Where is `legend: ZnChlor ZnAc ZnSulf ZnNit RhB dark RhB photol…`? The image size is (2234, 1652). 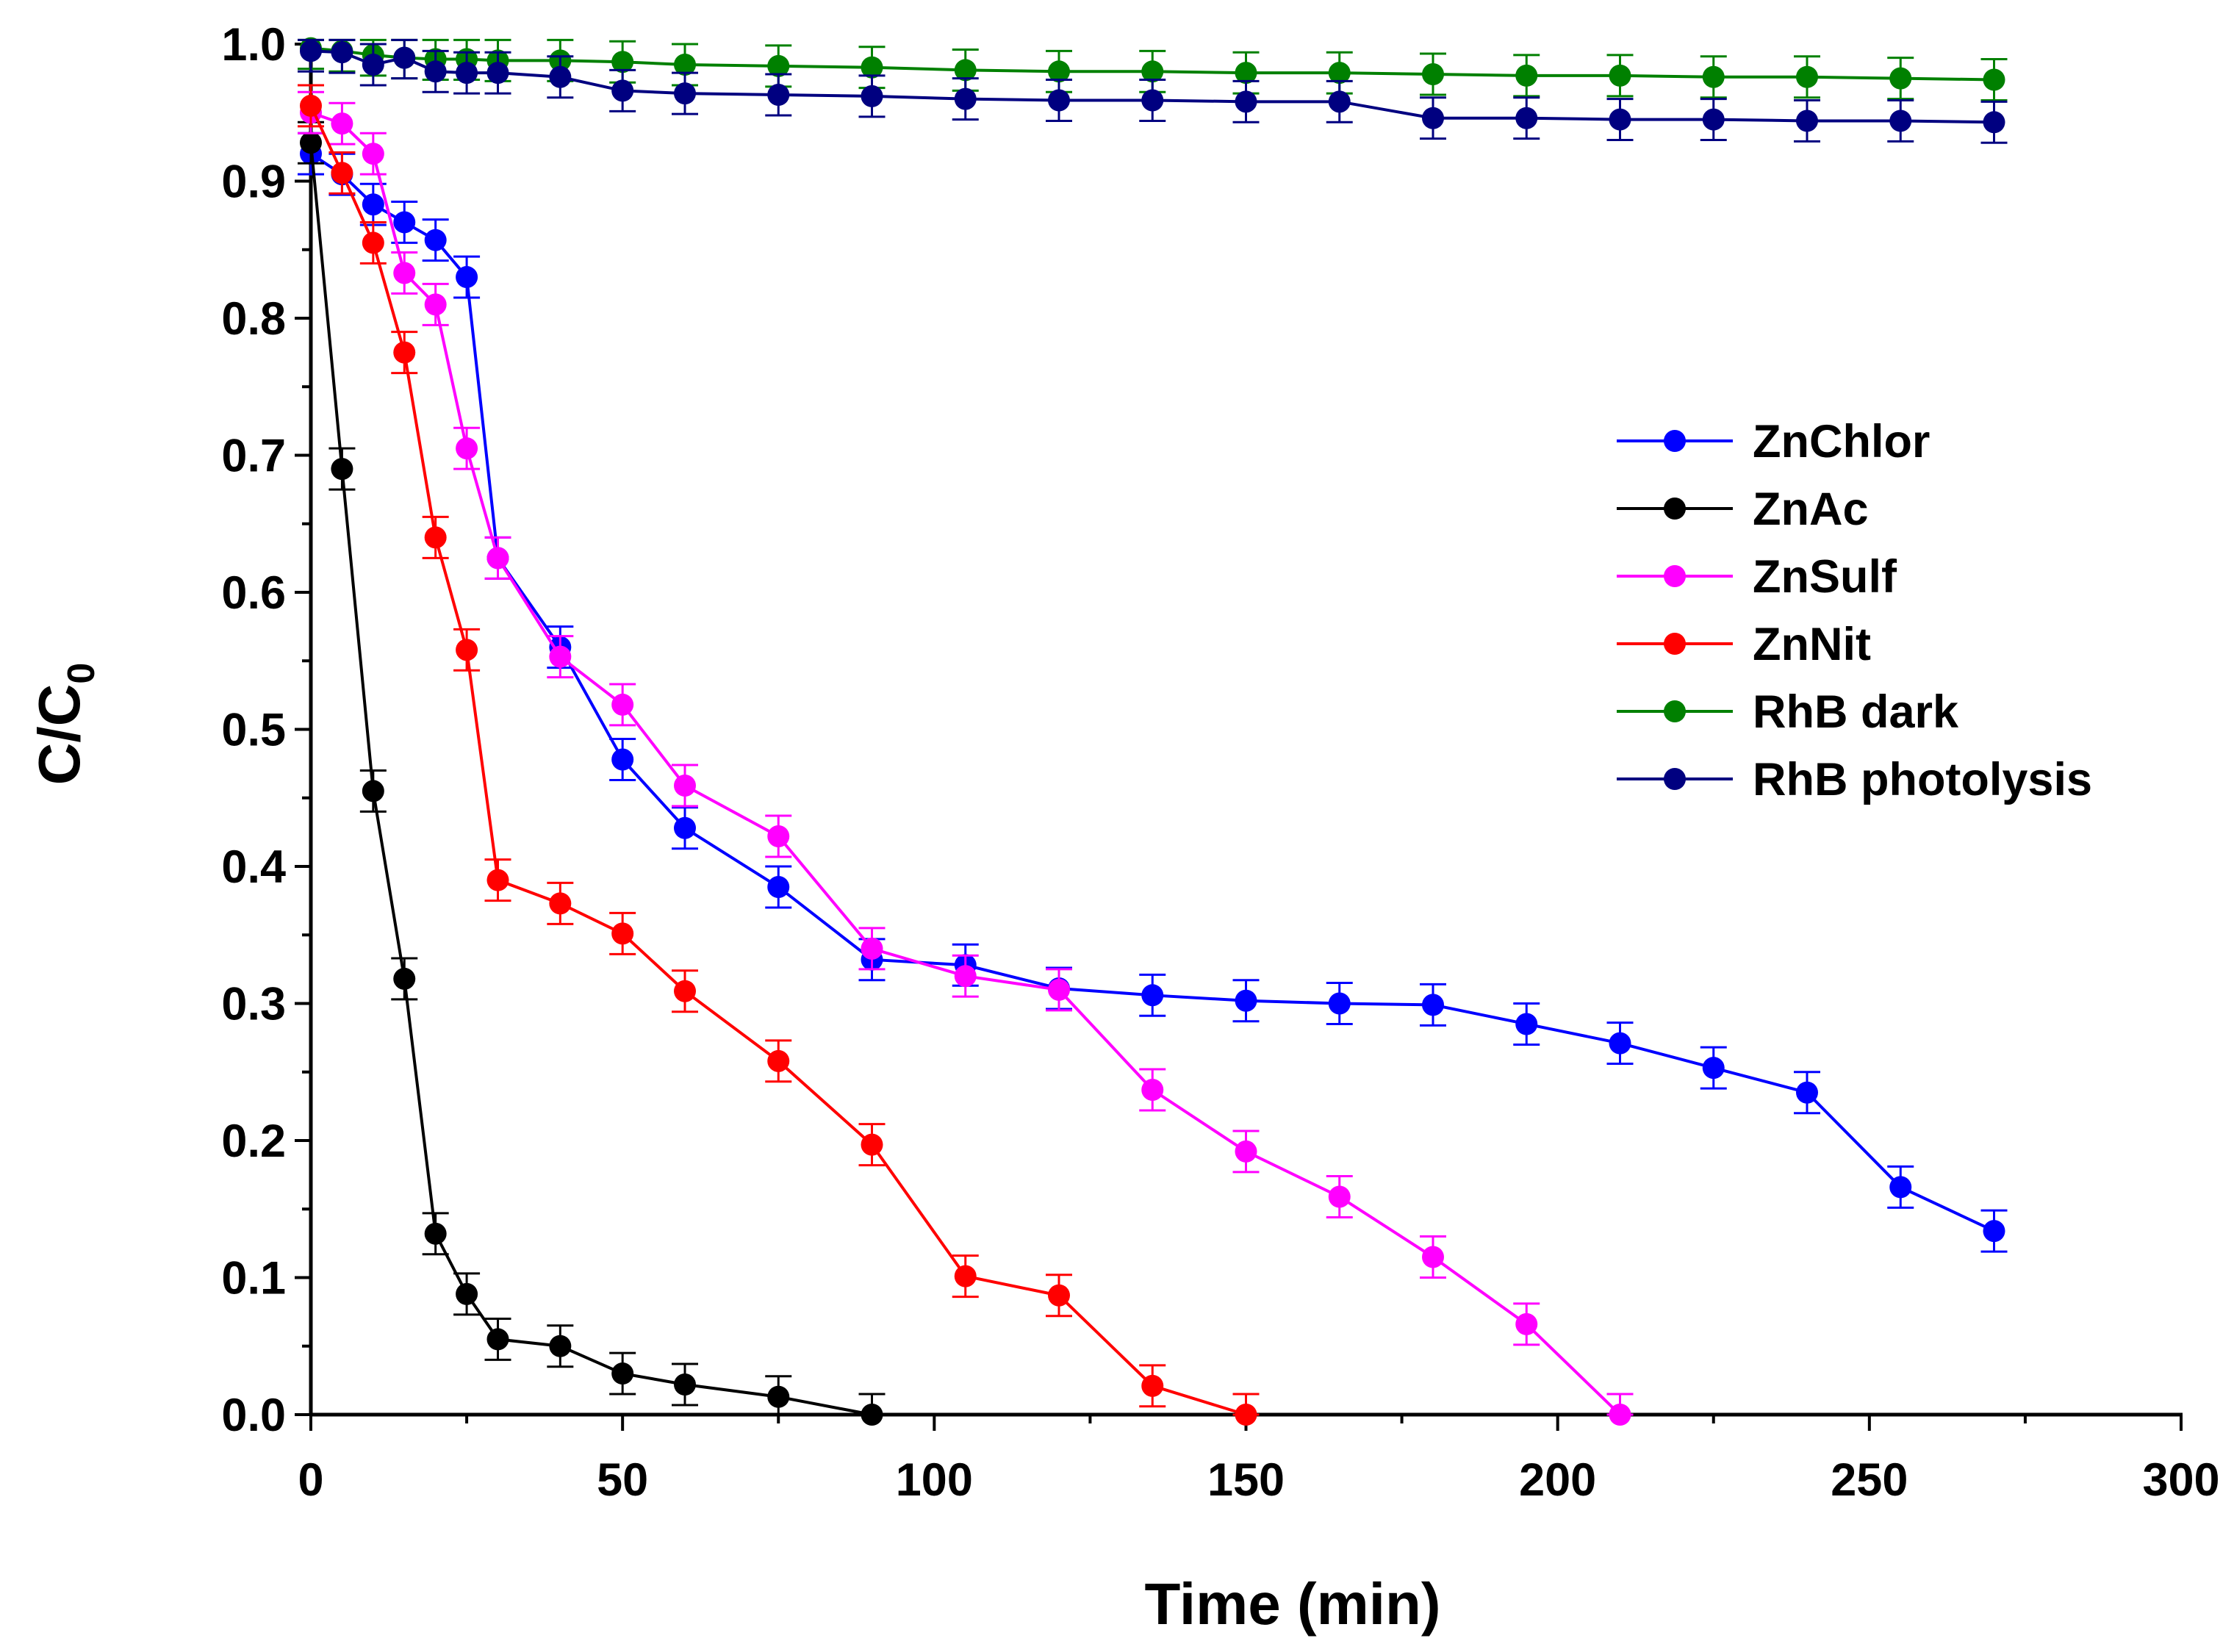 legend: ZnChlor ZnAc ZnSulf ZnNit RhB dark RhB photol… is located at coordinates (1855, 610).